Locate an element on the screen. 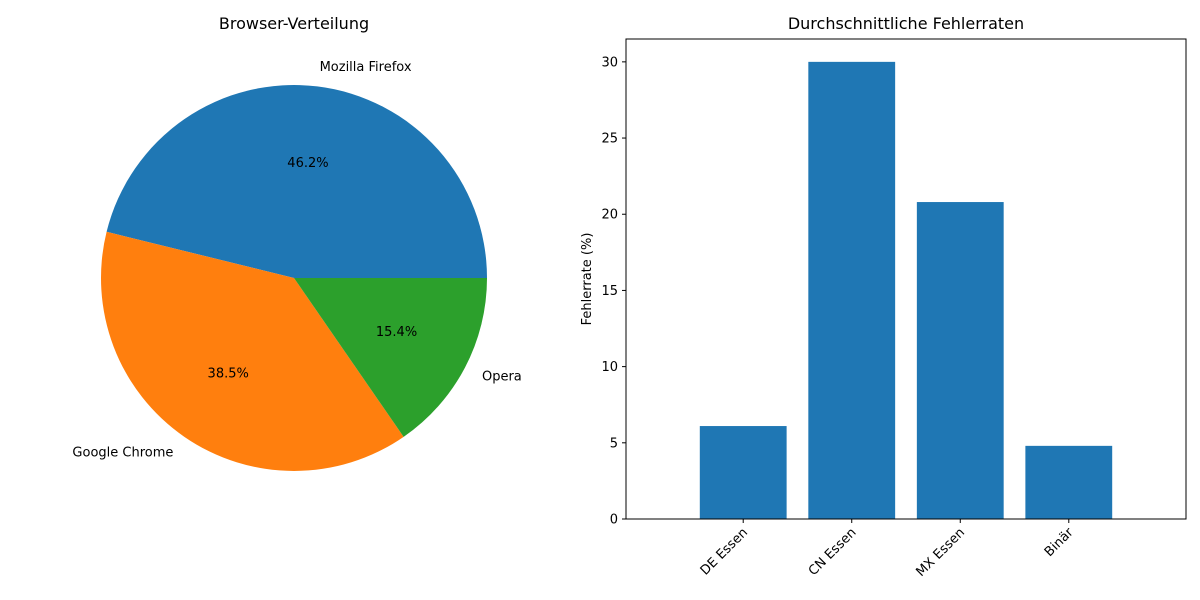  pie-slice-pct-2: 15.4% is located at coordinates (396, 332).